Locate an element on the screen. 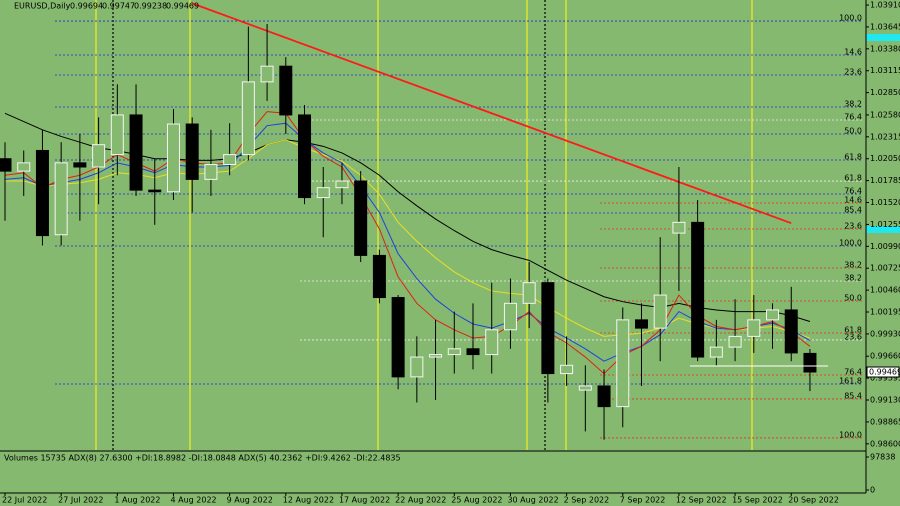 Image resolution: width=900 pixels, height=506 pixels. current-price-box is located at coordinates (883, 372).